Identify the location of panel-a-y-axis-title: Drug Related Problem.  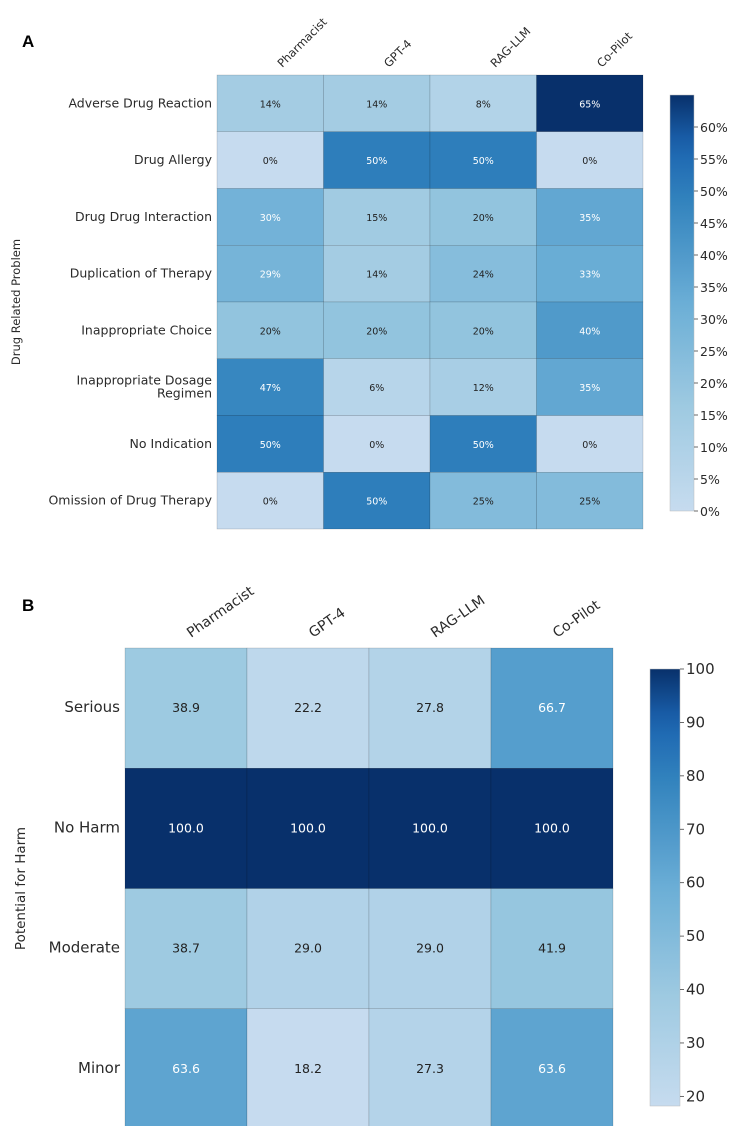
(16, 302).